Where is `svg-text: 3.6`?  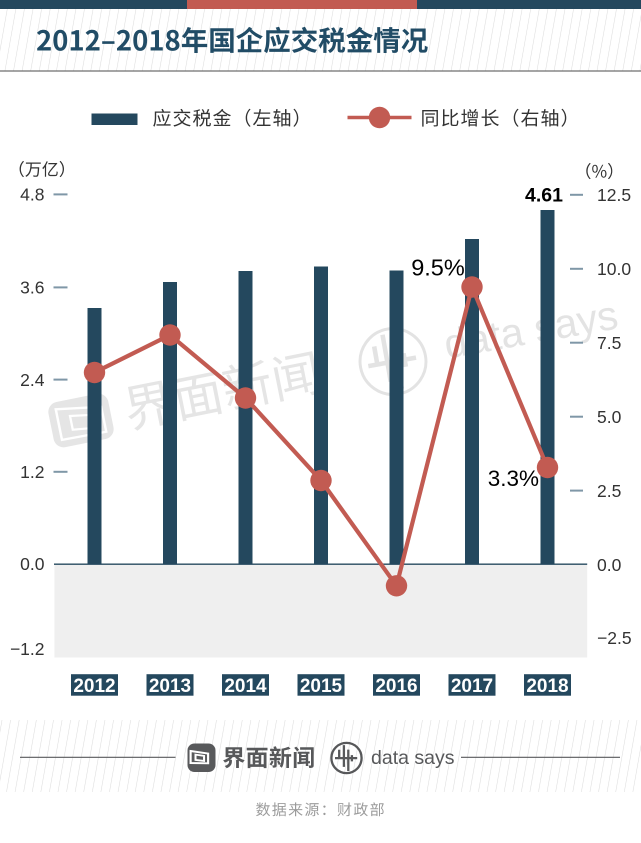 svg-text: 3.6 is located at coordinates (32, 288).